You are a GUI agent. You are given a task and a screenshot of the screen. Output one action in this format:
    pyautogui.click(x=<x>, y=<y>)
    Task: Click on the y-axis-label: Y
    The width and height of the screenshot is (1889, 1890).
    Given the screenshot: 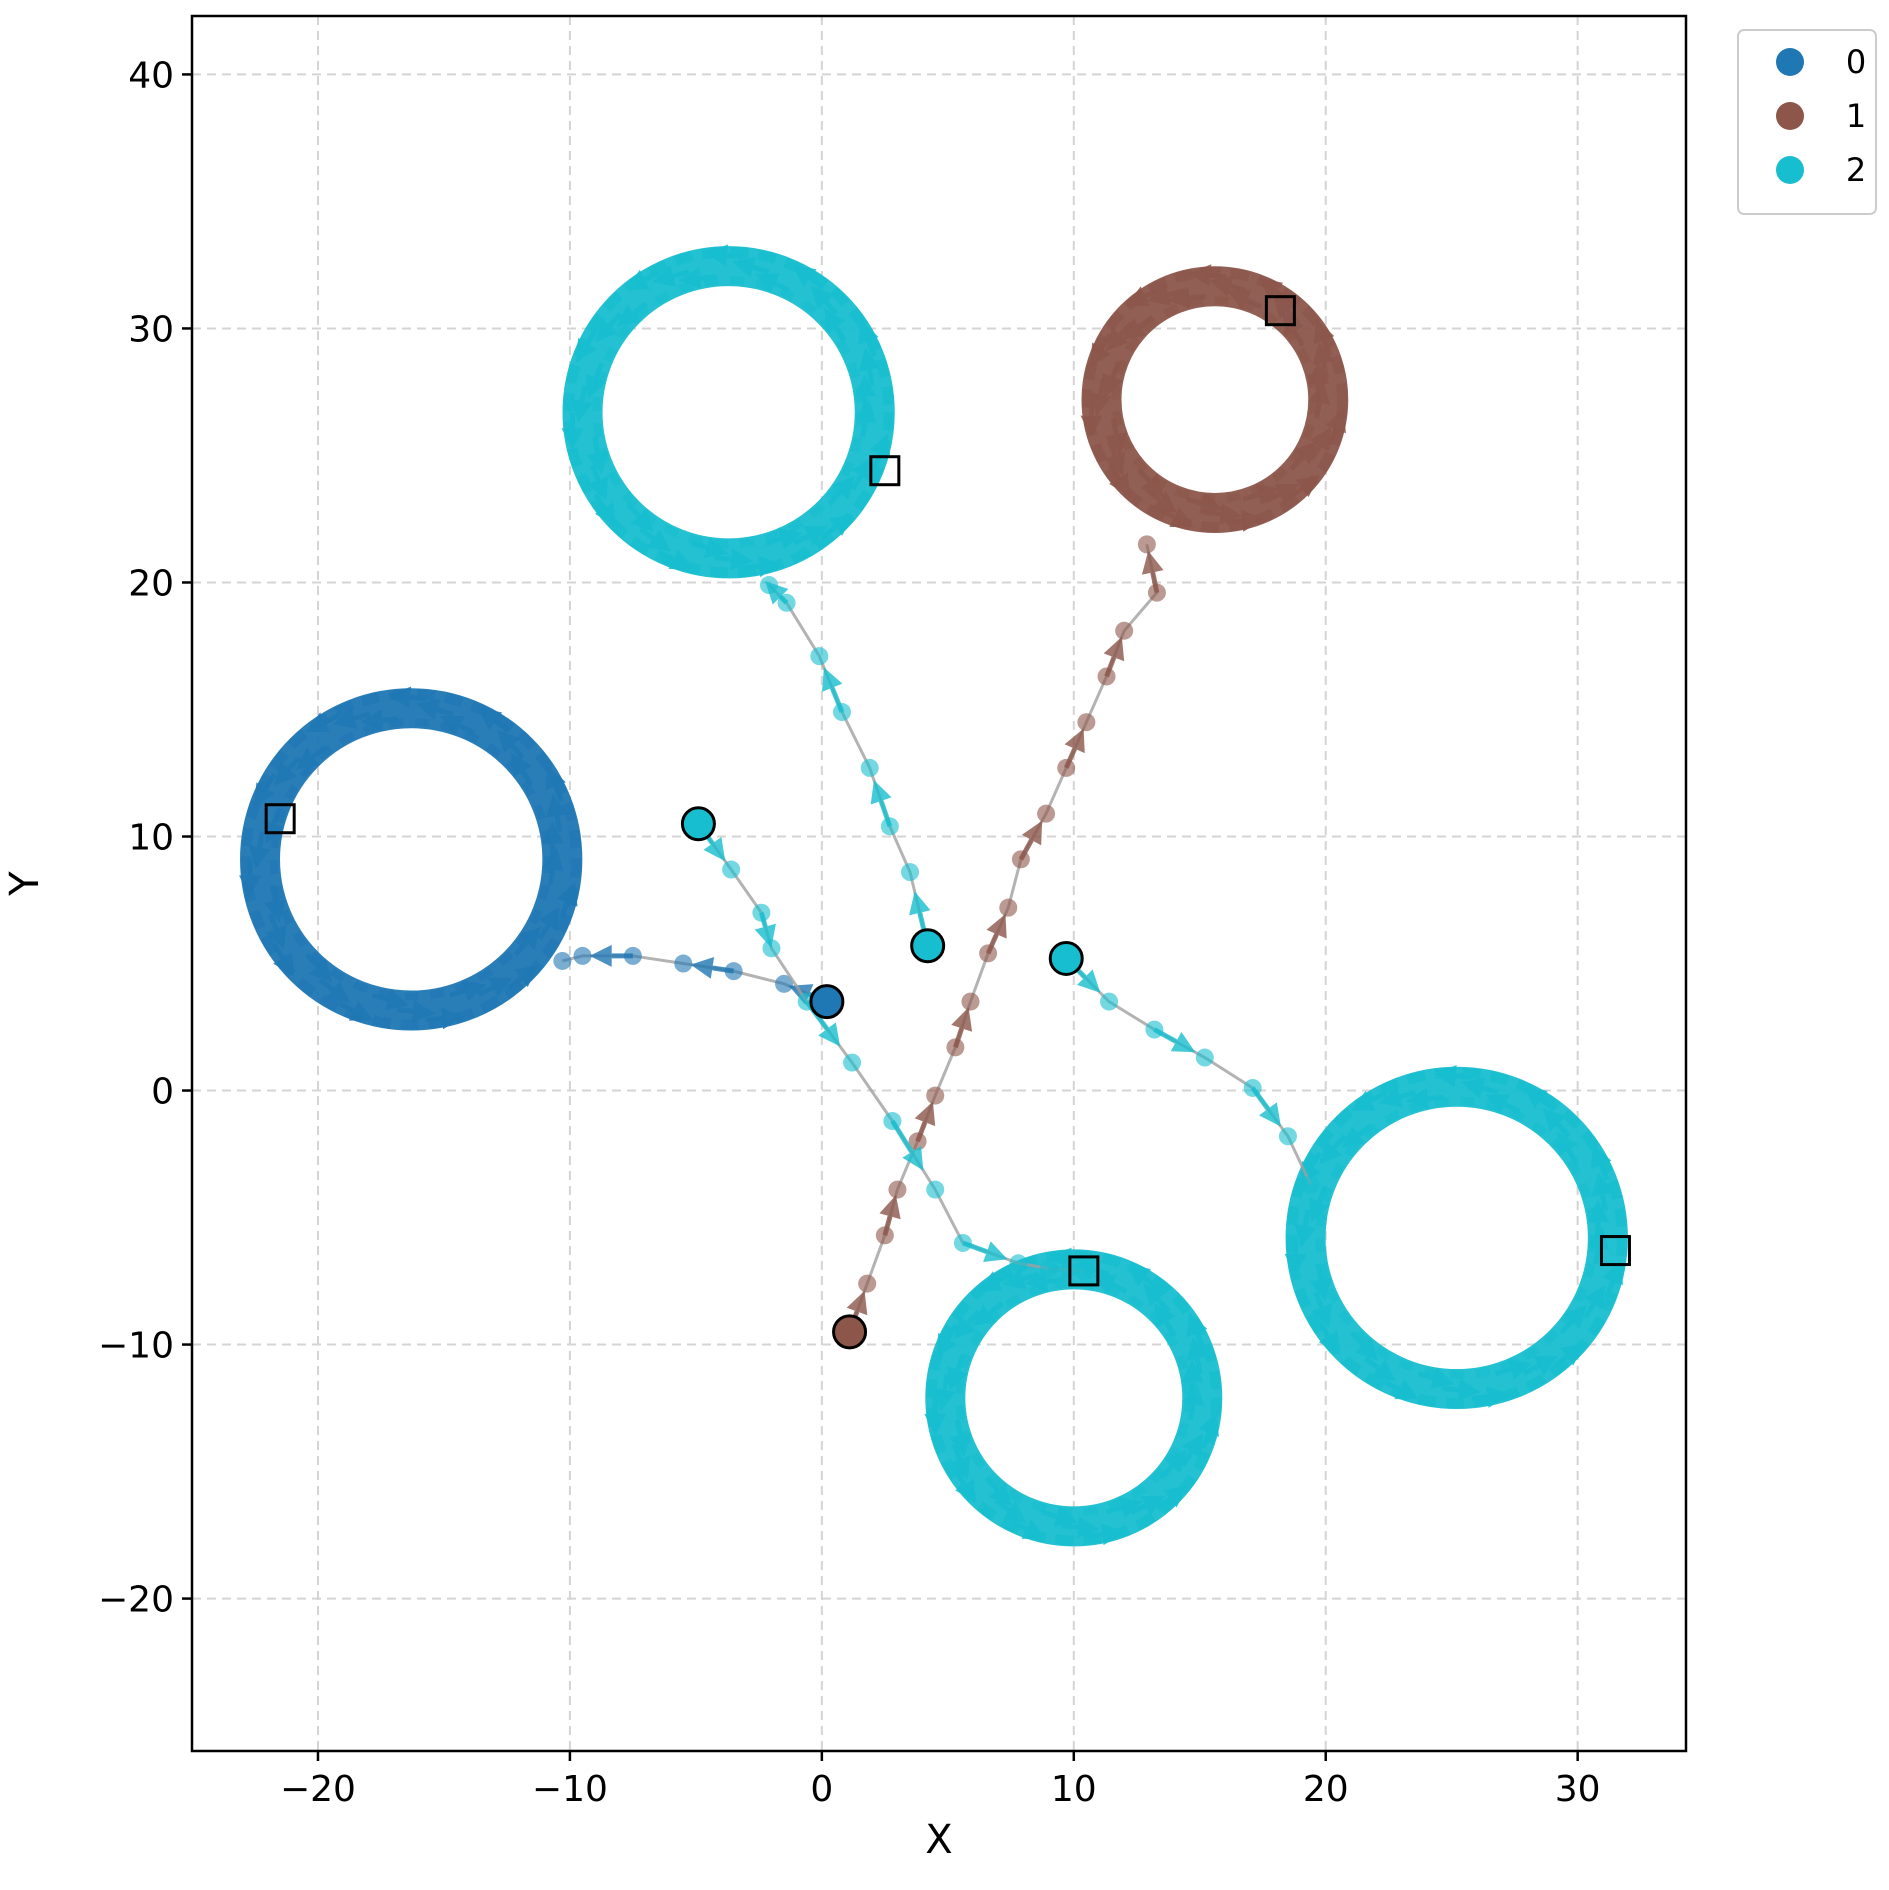 What is the action you would take?
    pyautogui.click(x=25, y=884)
    